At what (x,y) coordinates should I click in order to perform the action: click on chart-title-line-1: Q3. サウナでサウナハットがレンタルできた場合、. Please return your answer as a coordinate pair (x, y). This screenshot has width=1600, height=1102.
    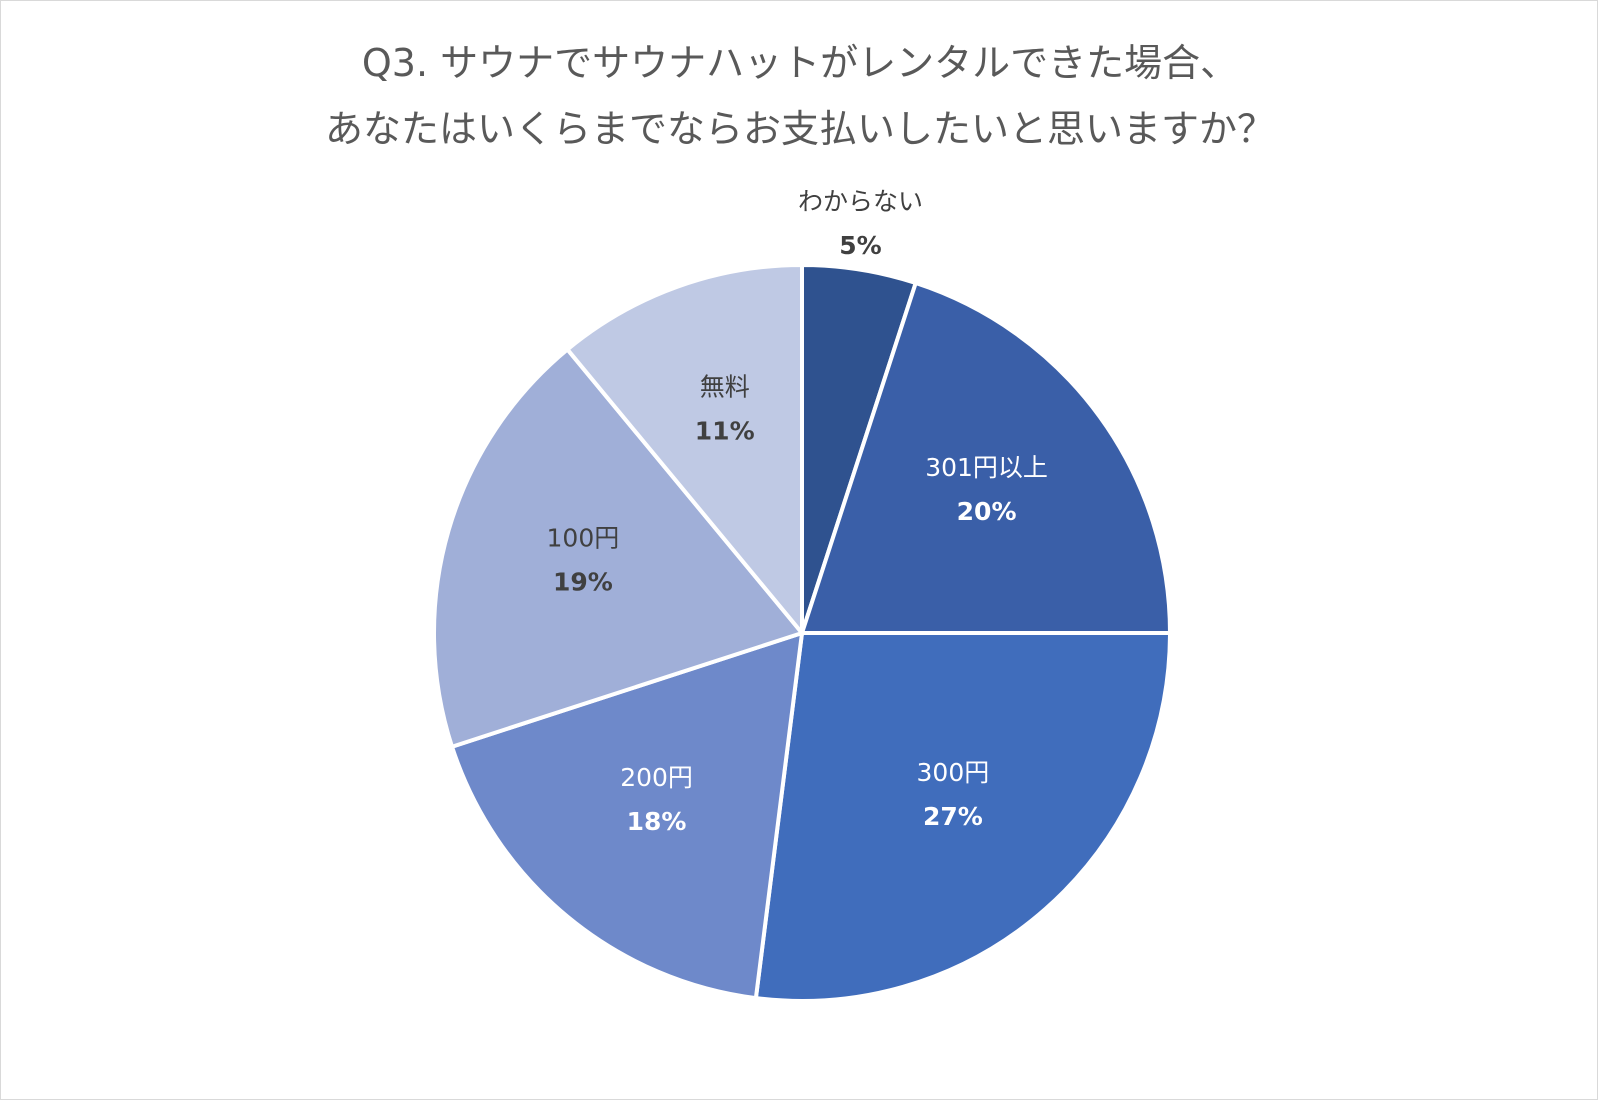
    Looking at the image, I should click on (800, 63).